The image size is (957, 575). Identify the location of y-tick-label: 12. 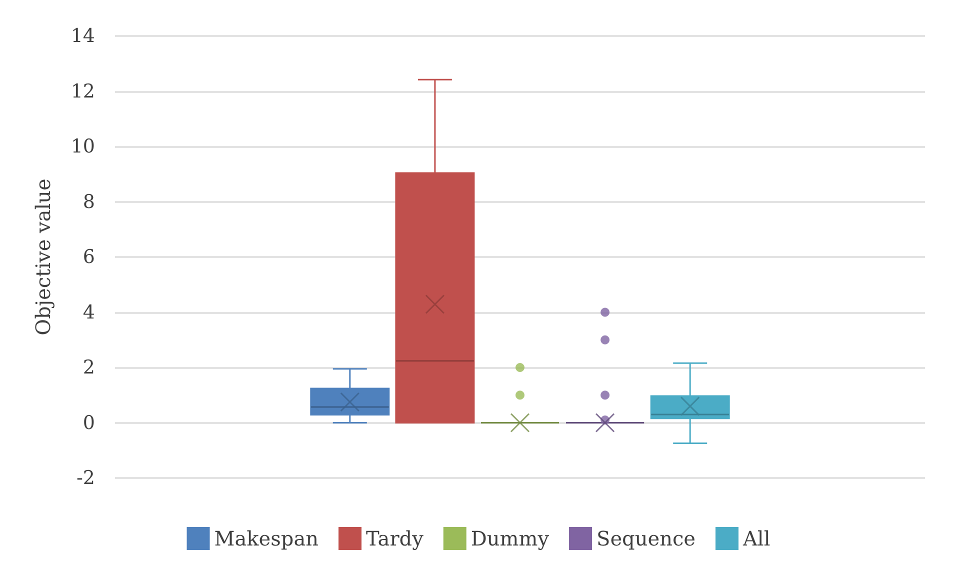
(82, 91).